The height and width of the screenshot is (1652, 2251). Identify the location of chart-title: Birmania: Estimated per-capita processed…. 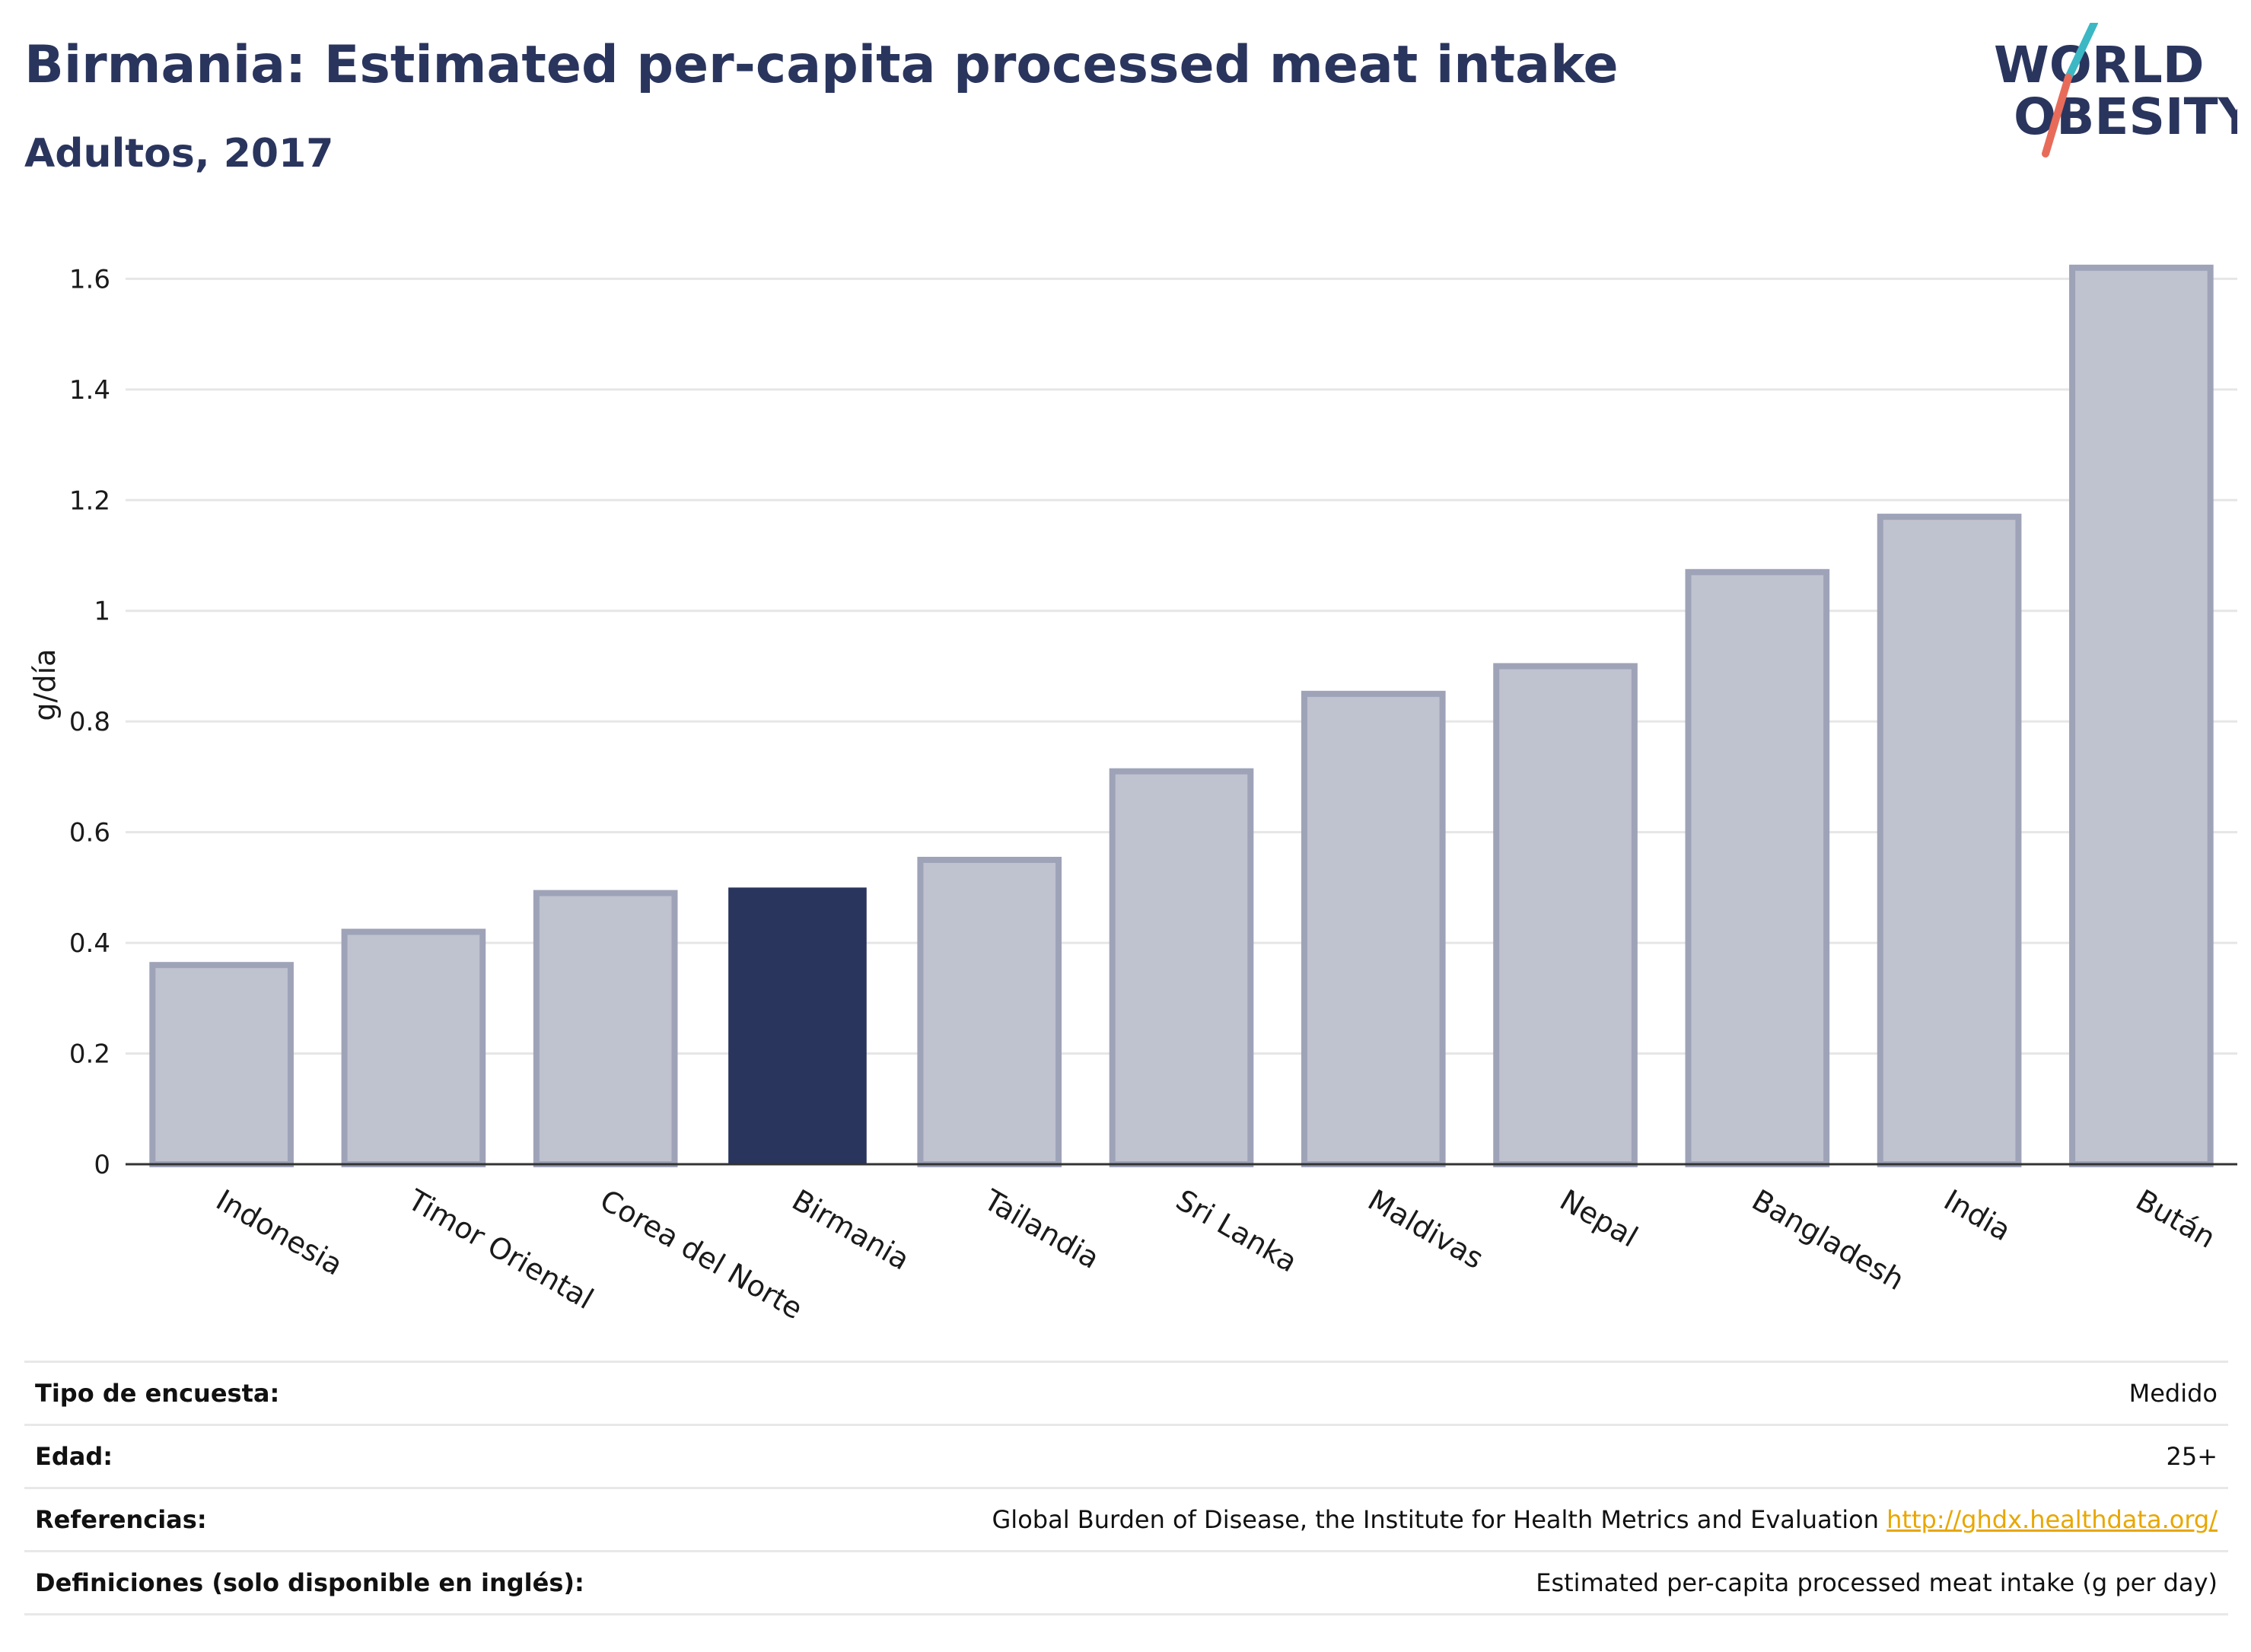
(821, 65).